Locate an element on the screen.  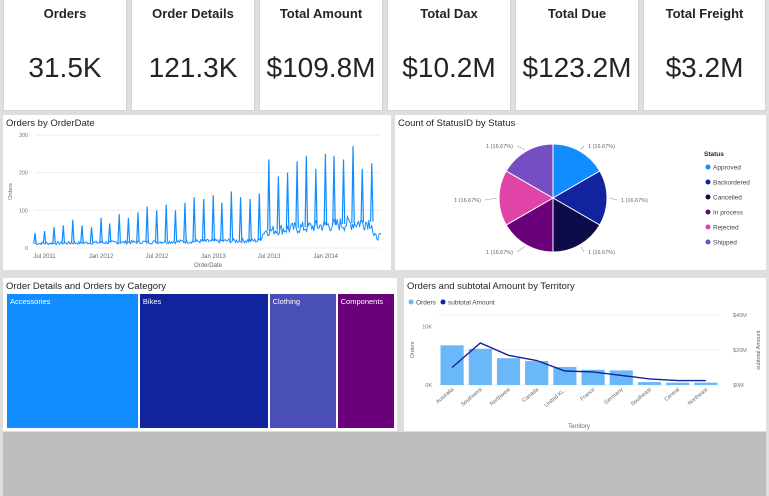
treemap-cell-label: Clothing is located at coordinates (286, 301).